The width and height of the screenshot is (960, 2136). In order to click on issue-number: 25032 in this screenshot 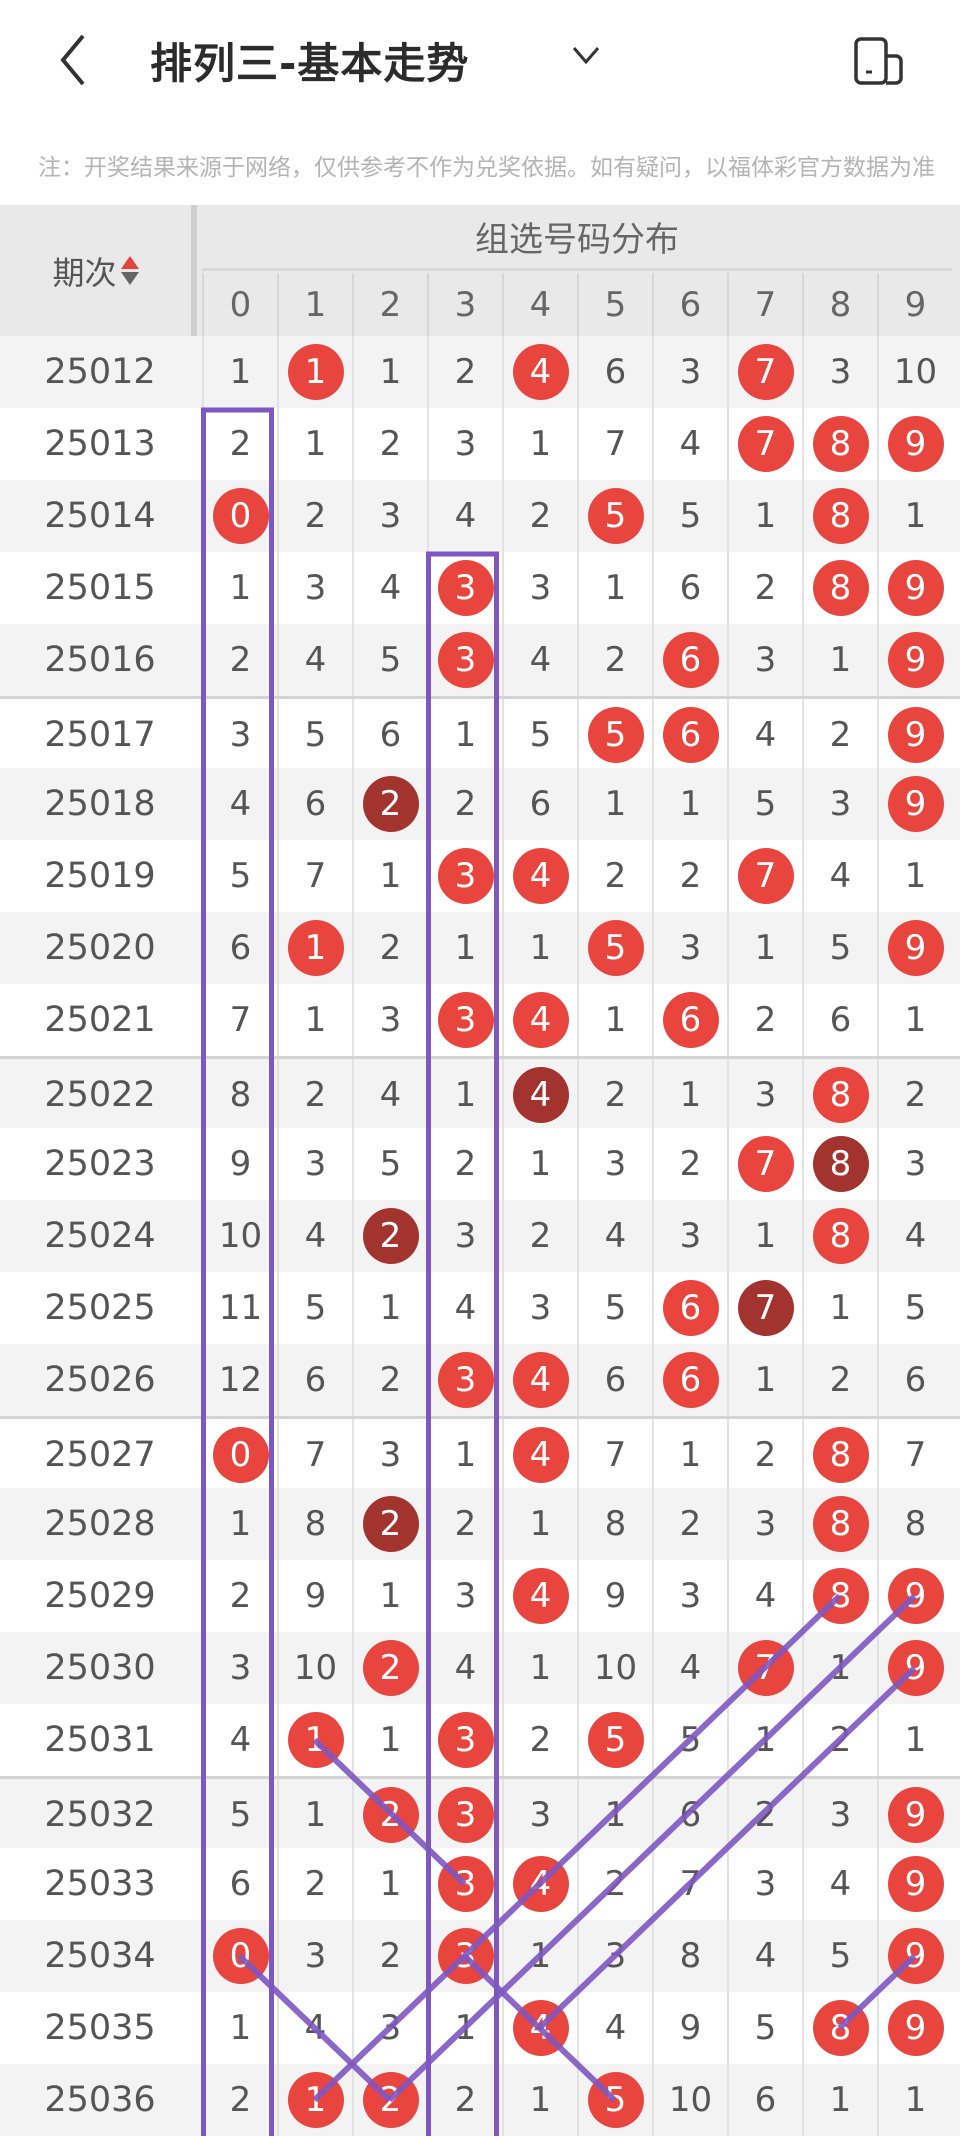, I will do `click(100, 1815)`.